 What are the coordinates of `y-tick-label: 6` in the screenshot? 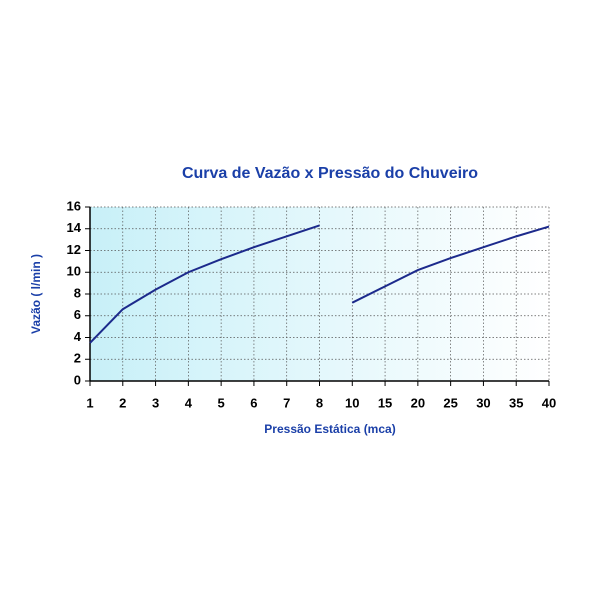 It's located at (77, 314).